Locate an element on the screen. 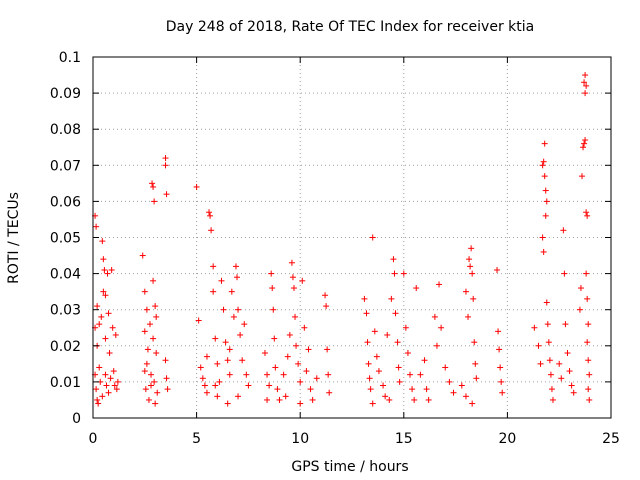  x-tick-label: 10 is located at coordinates (300, 439).